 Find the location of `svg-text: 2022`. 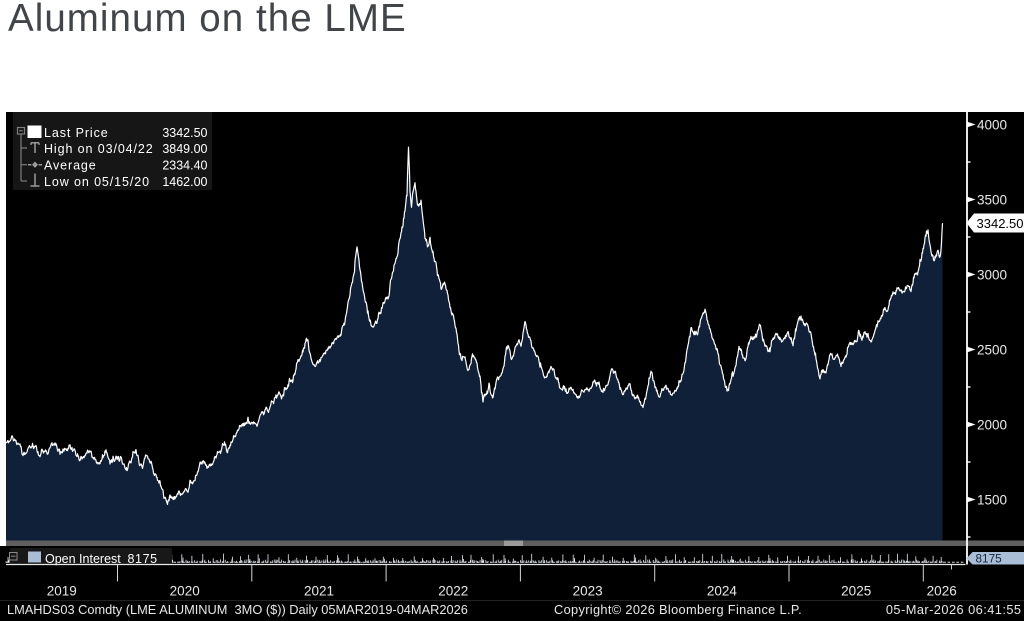

svg-text: 2022 is located at coordinates (453, 591).